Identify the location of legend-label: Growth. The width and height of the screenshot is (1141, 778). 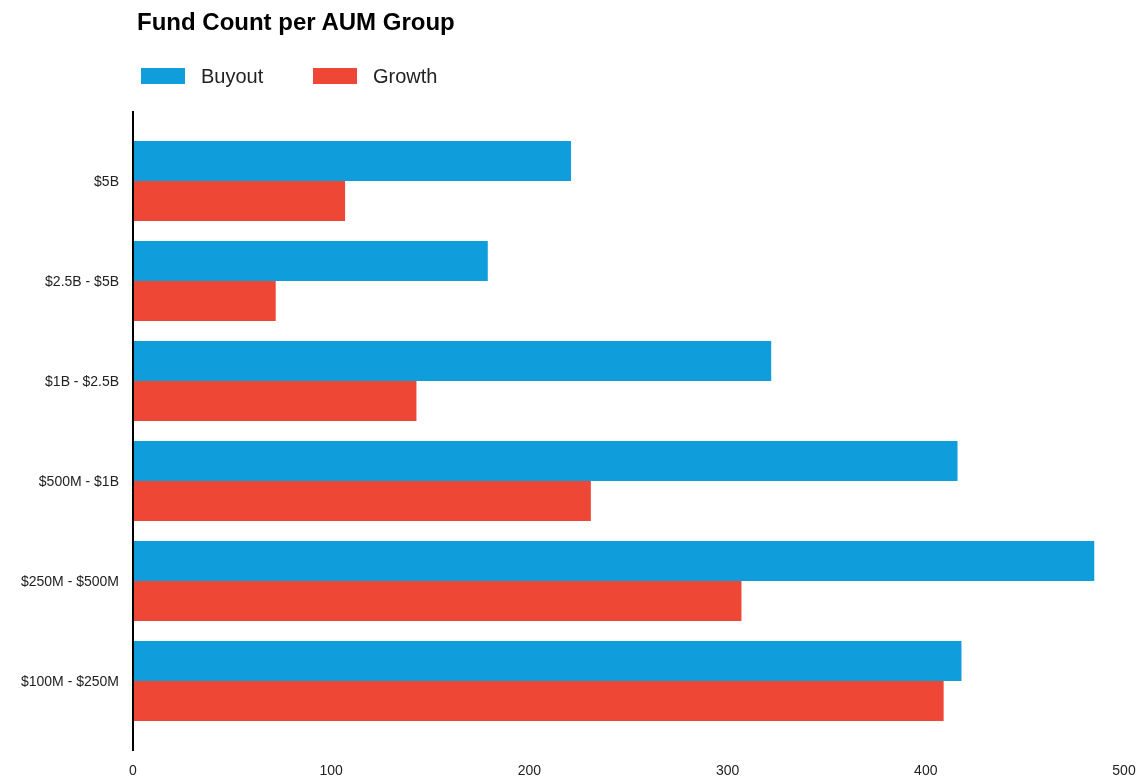
(405, 76).